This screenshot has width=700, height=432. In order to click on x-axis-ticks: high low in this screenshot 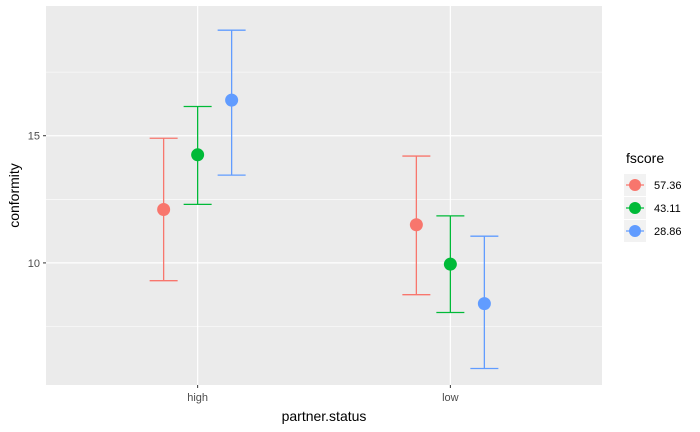, I will do `click(323, 394)`.